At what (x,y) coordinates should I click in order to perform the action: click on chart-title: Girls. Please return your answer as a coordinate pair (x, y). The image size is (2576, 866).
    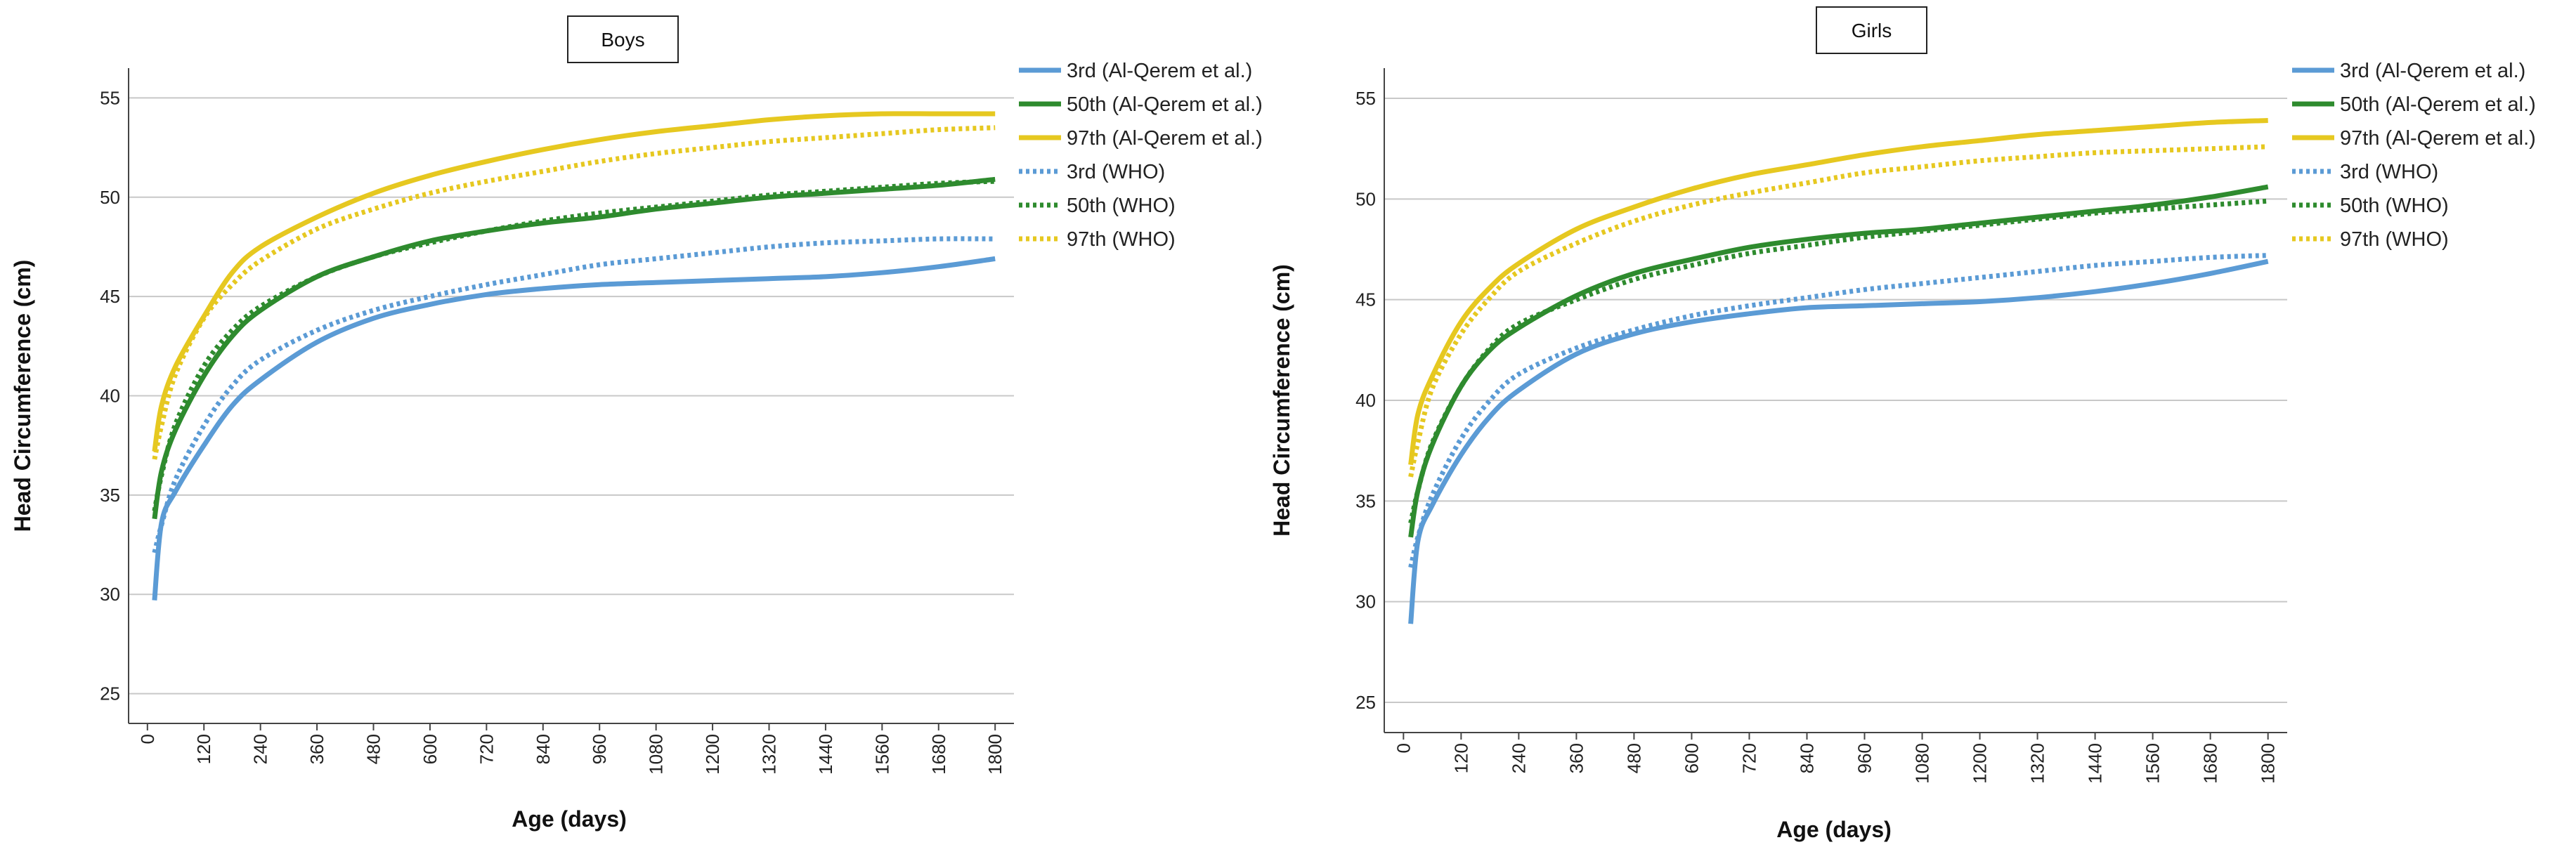
    Looking at the image, I should click on (1872, 31).